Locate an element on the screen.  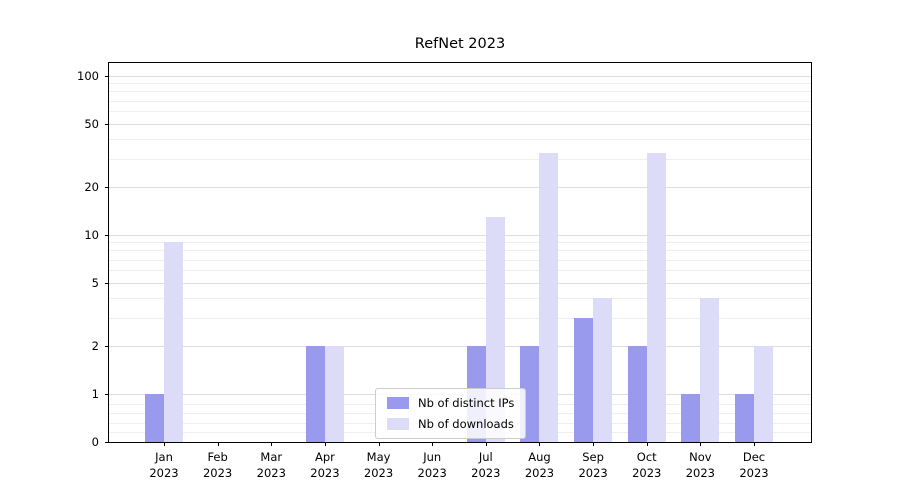
legend: Nb of distinct IPs Nb of downloads is located at coordinates (451, 413).